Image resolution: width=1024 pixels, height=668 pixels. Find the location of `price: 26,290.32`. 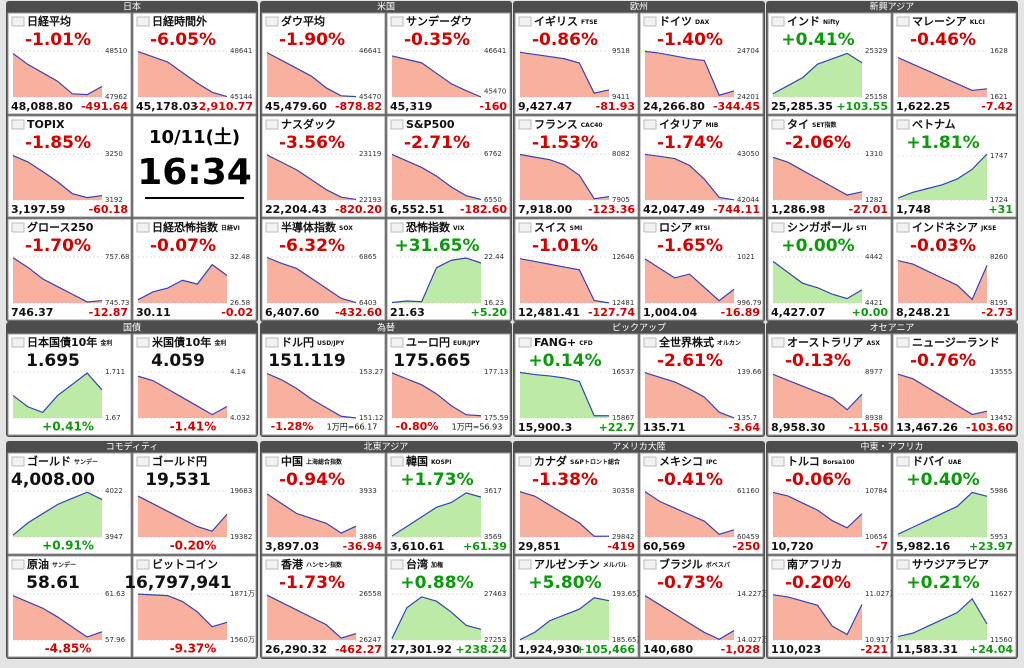

price: 26,290.32 is located at coordinates (296, 649).